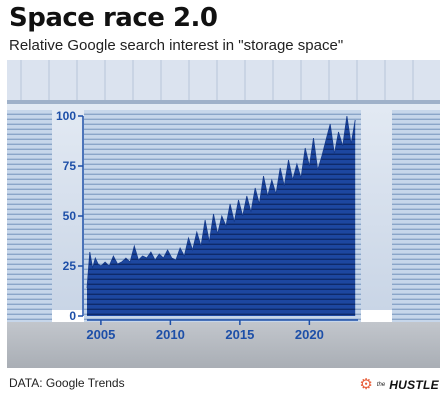  I want to click on right-door, so click(416, 216).